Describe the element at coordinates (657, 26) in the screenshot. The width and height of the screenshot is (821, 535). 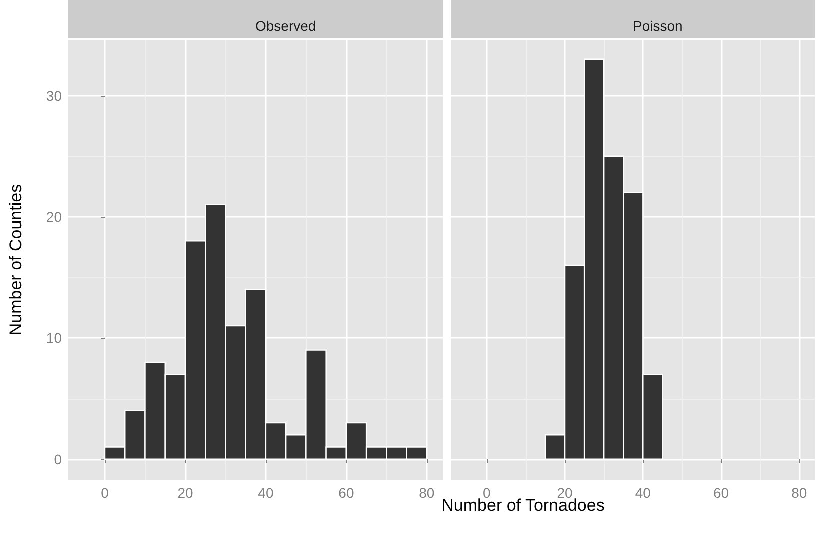
I see `chart-title: Poisson` at that location.